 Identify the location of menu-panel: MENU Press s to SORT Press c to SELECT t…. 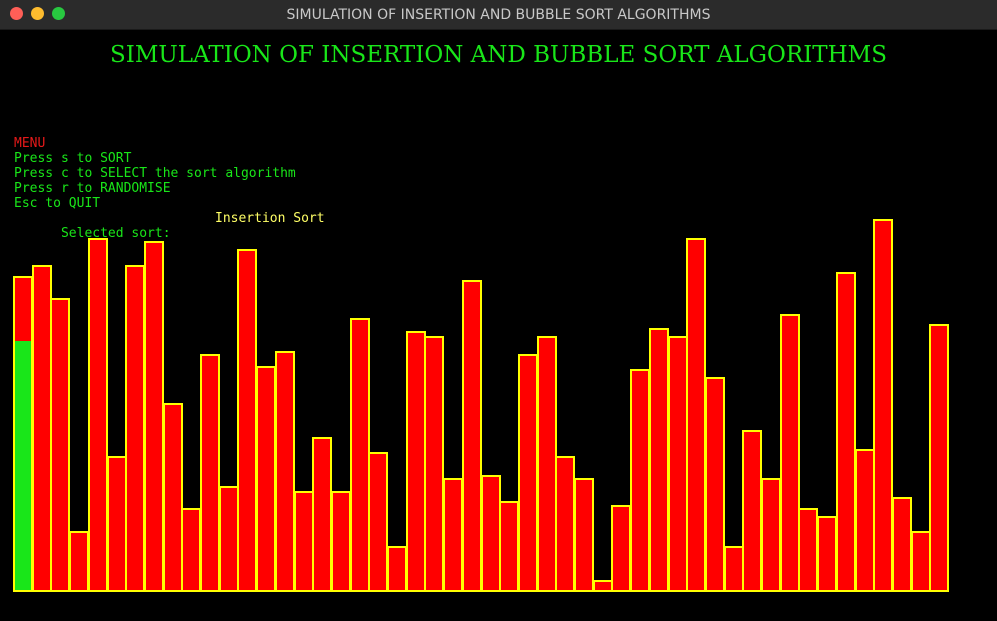
(169, 188).